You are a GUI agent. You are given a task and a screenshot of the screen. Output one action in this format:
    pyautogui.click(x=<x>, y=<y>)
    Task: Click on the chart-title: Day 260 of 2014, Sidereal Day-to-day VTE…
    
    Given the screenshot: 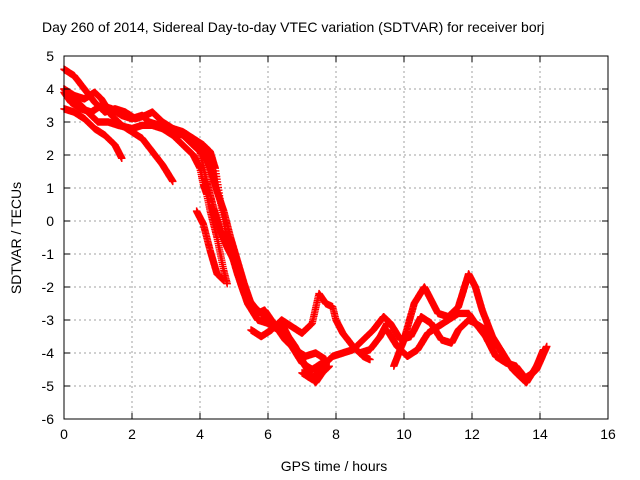 What is the action you would take?
    pyautogui.click(x=293, y=27)
    